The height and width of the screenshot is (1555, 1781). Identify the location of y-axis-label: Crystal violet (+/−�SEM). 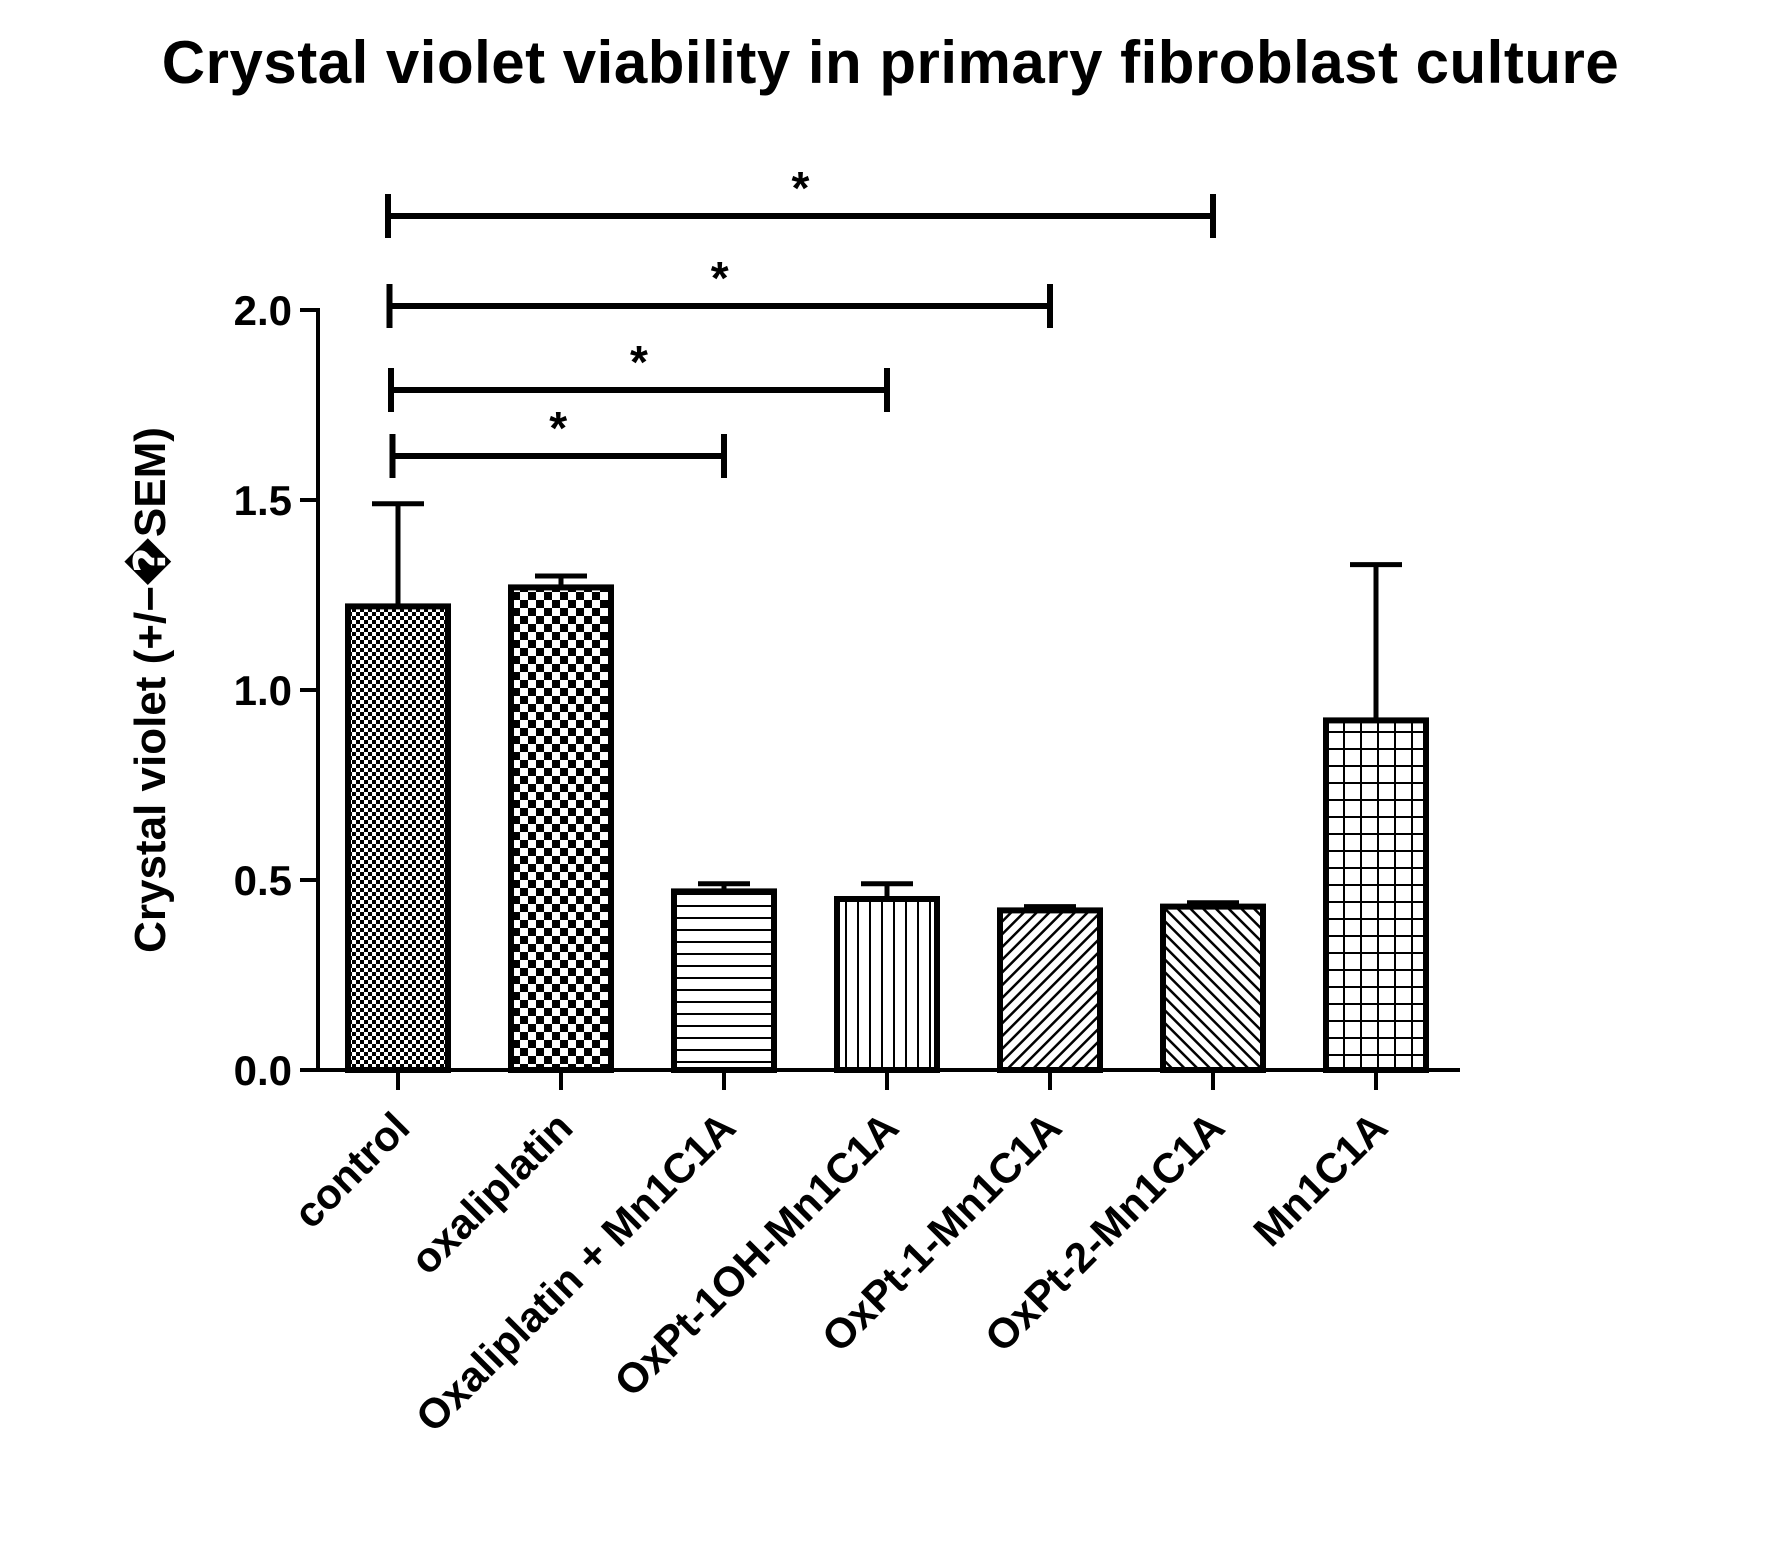
(149, 690).